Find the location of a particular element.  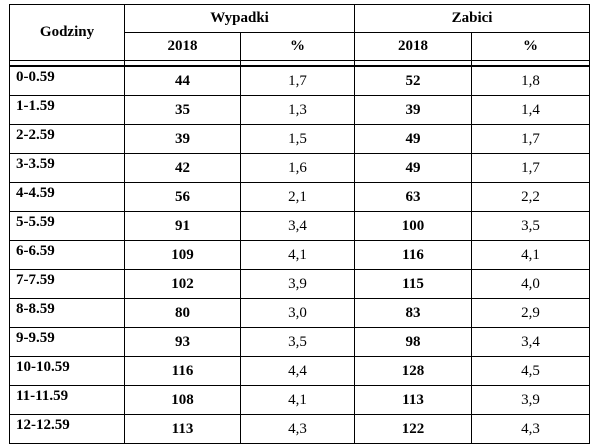

header-accidents-year: 2018 is located at coordinates (182, 46).